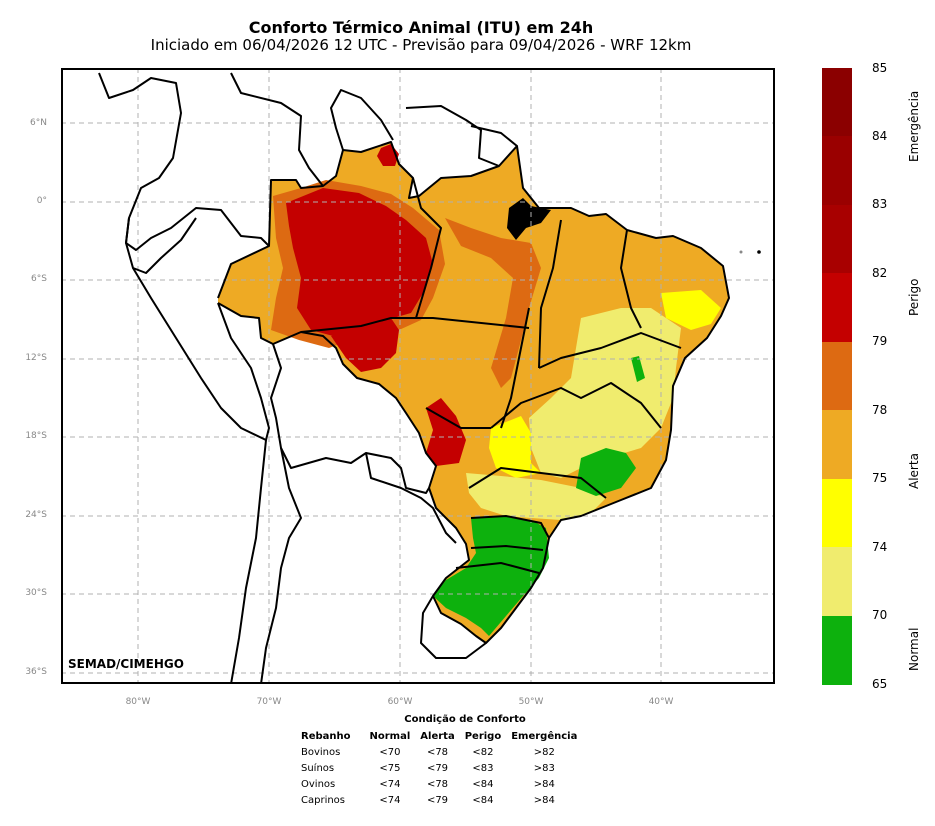 The image size is (935, 826). I want to click on lon-tick-label: 70°W, so click(269, 702).